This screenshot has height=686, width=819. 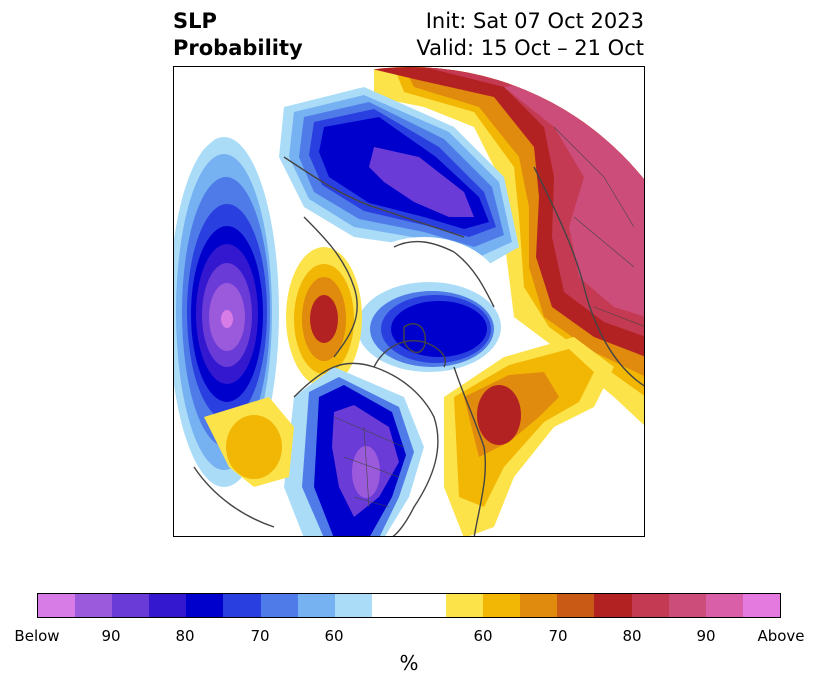 What do you see at coordinates (439, 329) in the screenshot?
I see `anomaly-atlantic-deep` at bounding box center [439, 329].